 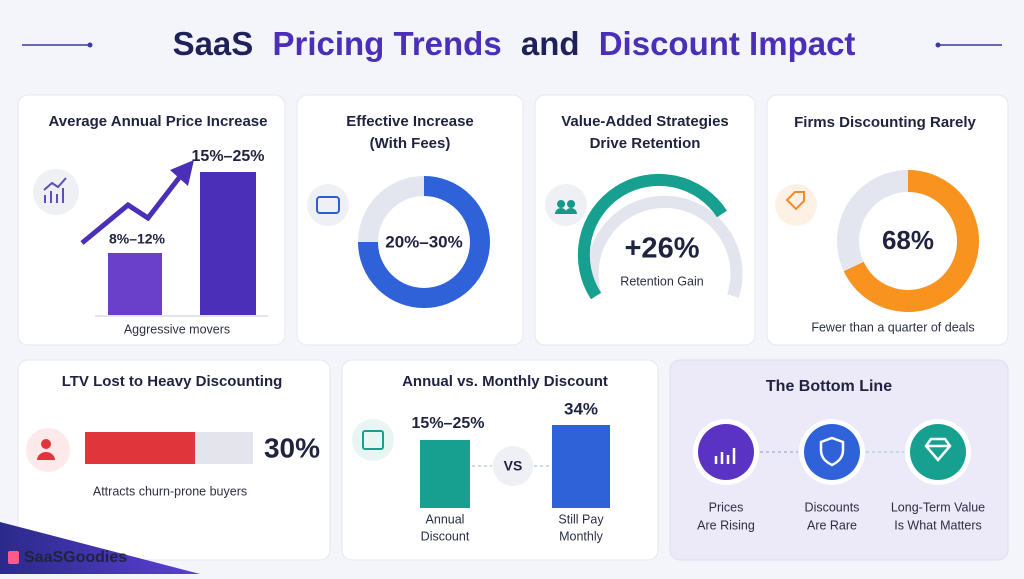 What do you see at coordinates (170, 491) in the screenshot?
I see `caption: Attracts churn-prone buyers` at bounding box center [170, 491].